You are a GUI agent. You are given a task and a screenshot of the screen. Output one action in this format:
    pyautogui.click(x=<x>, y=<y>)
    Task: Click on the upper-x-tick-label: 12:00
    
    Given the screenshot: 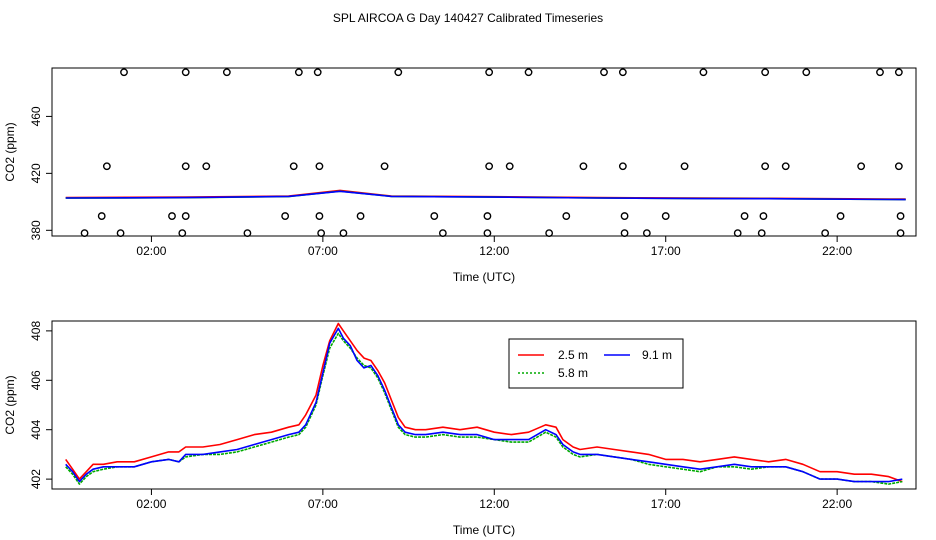 What is the action you would take?
    pyautogui.click(x=494, y=251)
    